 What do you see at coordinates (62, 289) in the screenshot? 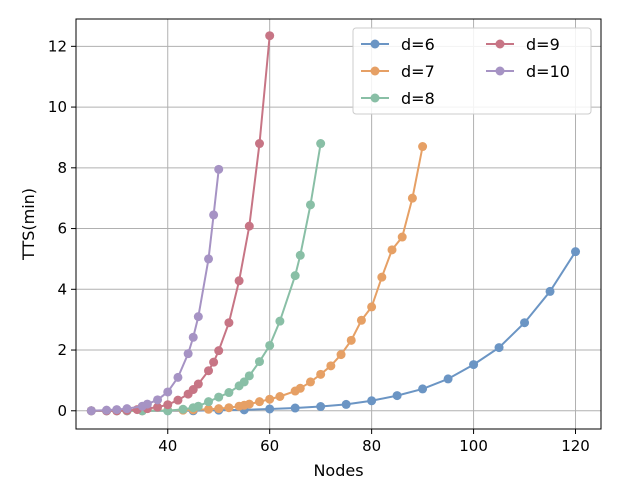
I see `y-tick-label: 4` at bounding box center [62, 289].